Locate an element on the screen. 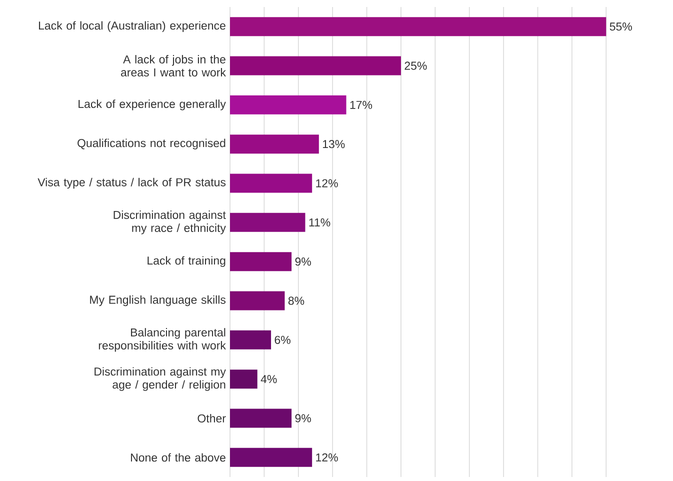 Image resolution: width=673 pixels, height=481 pixels. y-tick-label: Discrimination against my race / ethnicity is located at coordinates (170, 222).